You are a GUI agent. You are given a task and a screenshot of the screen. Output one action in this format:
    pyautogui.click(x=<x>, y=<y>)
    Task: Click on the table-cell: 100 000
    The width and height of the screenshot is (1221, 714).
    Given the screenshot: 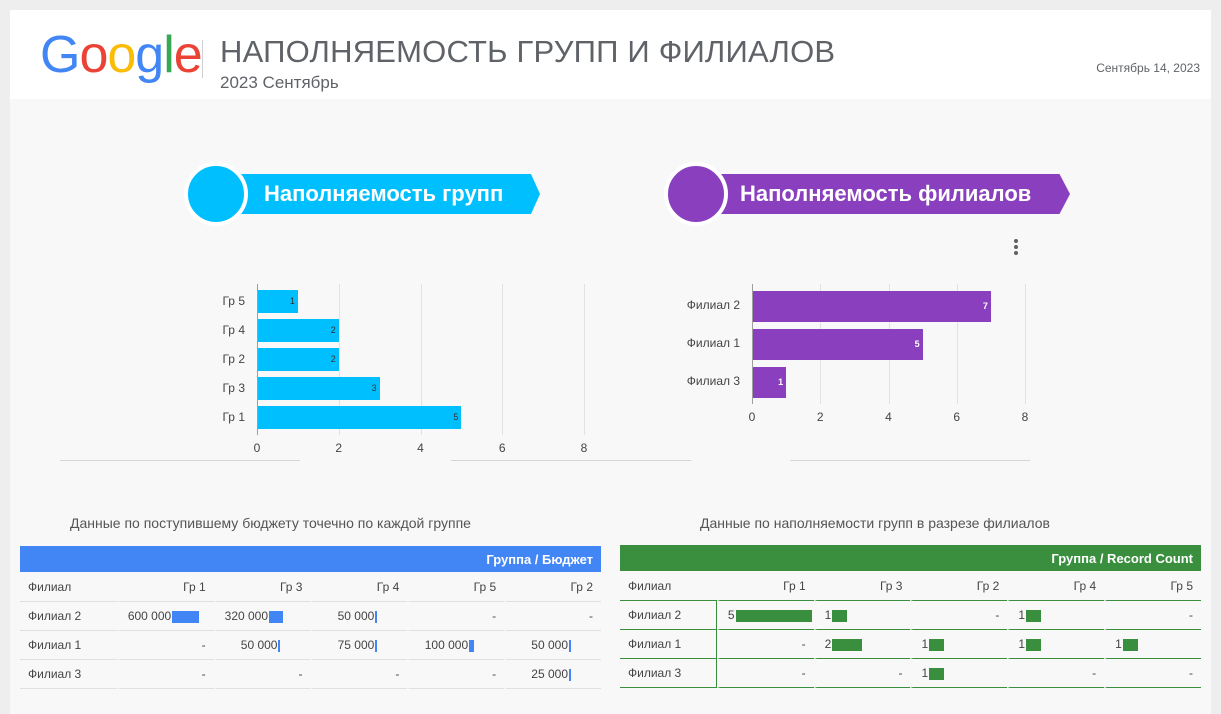 What is the action you would take?
    pyautogui.click(x=456, y=645)
    